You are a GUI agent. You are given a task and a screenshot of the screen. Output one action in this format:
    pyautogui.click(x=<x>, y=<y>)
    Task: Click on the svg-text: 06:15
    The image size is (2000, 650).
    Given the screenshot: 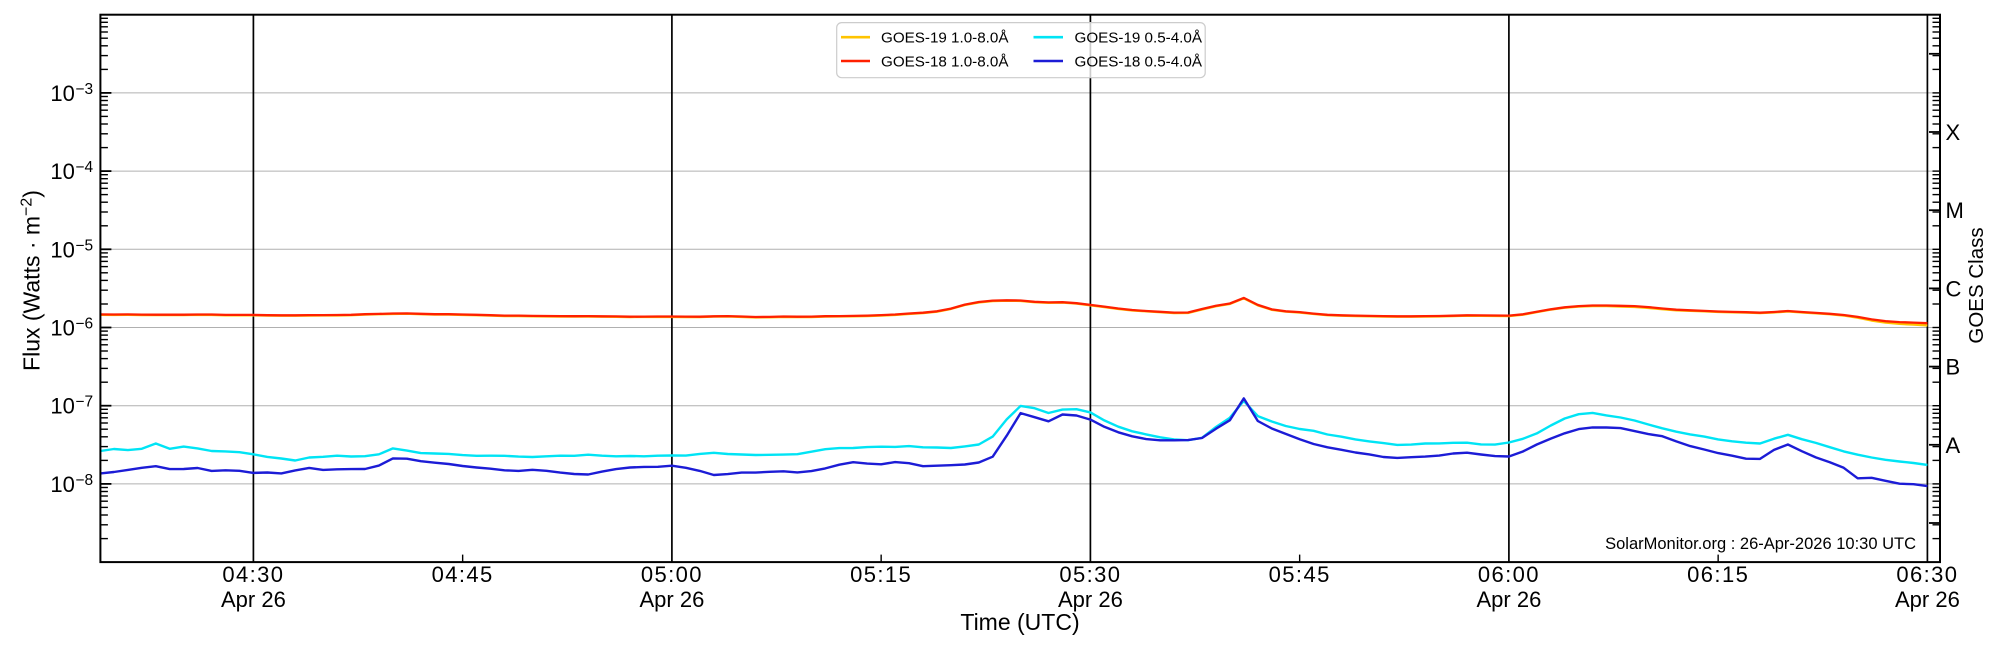 What is the action you would take?
    pyautogui.click(x=1718, y=574)
    